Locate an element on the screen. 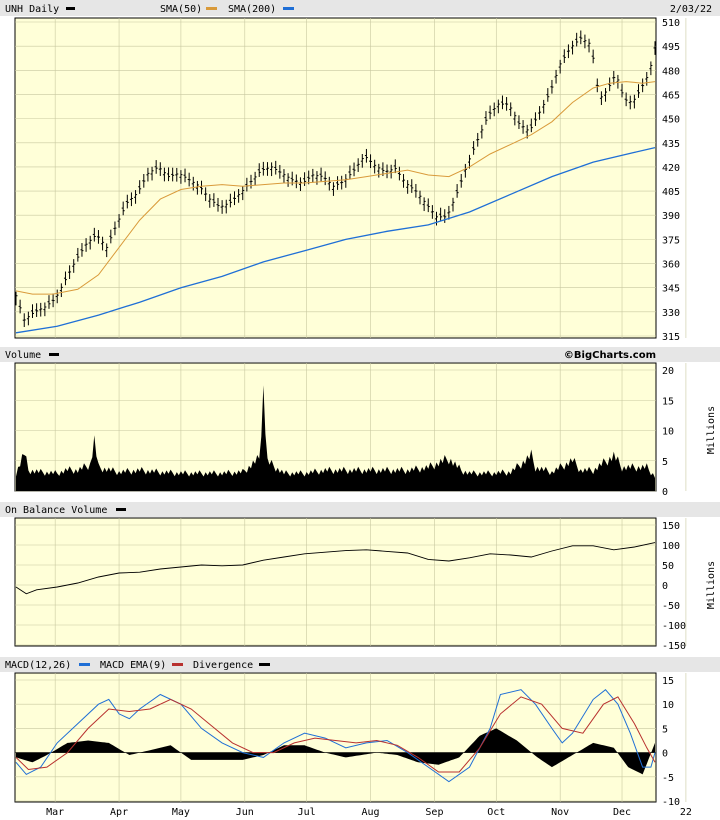 Image resolution: width=720 pixels, height=820 pixels. x-tick-label: Dec is located at coordinates (622, 812).